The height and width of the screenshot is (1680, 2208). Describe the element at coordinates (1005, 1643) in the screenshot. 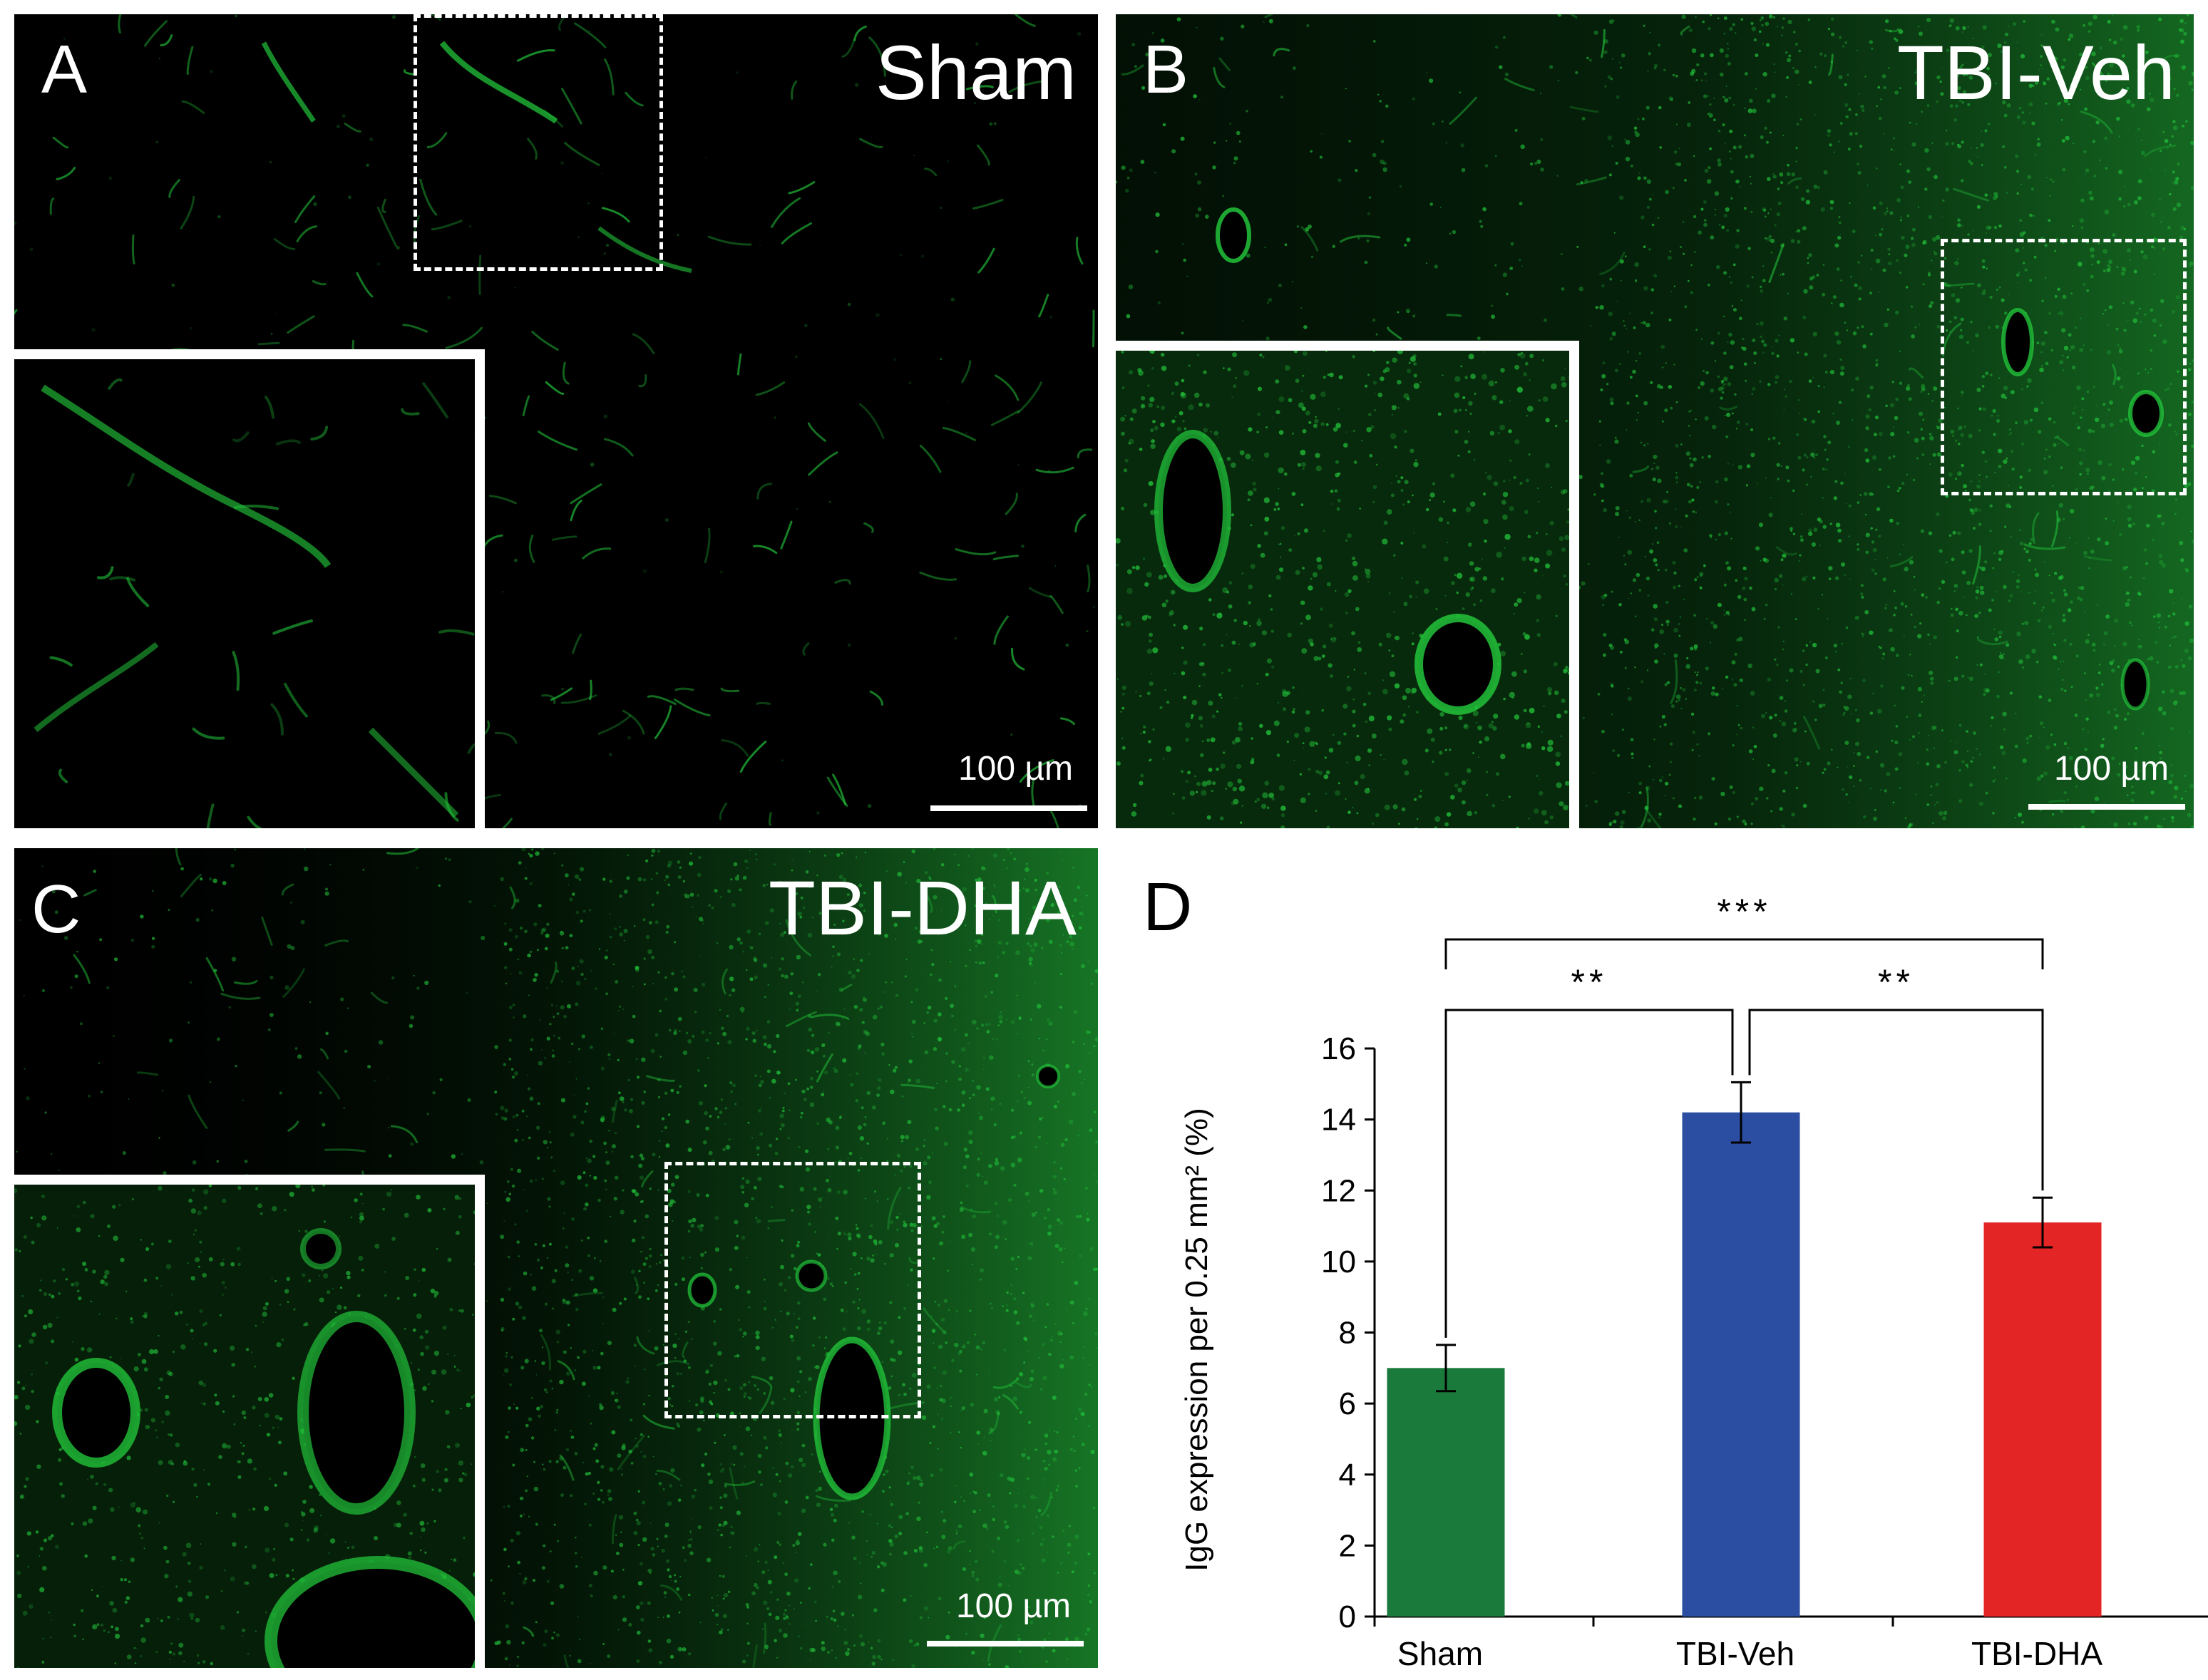

I see `panel-c-scale-bar` at that location.